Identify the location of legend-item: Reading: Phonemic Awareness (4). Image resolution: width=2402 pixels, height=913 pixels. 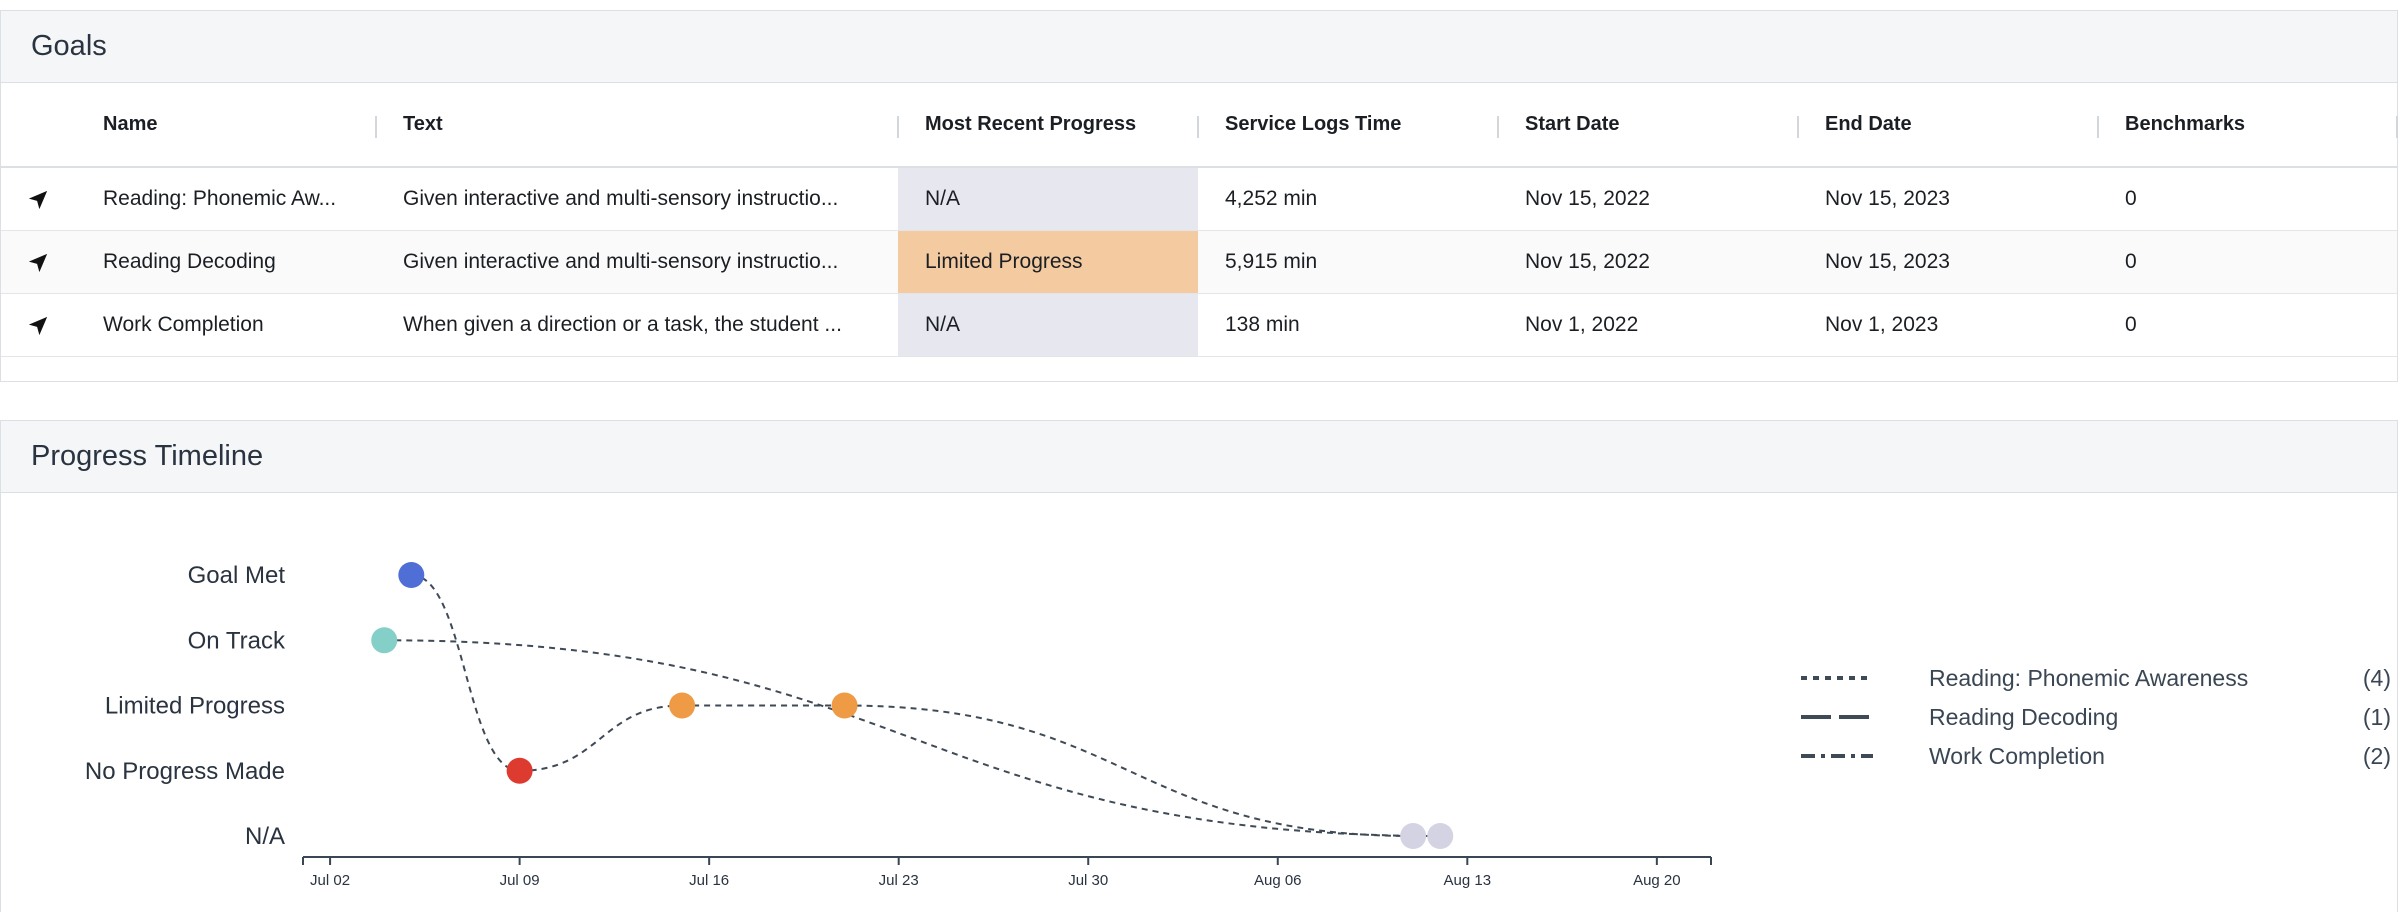
(2096, 678).